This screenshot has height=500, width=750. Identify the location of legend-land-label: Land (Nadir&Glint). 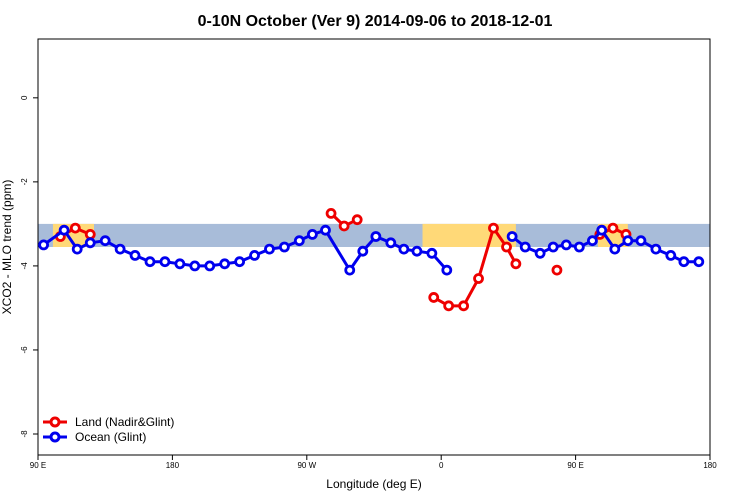
(124, 422).